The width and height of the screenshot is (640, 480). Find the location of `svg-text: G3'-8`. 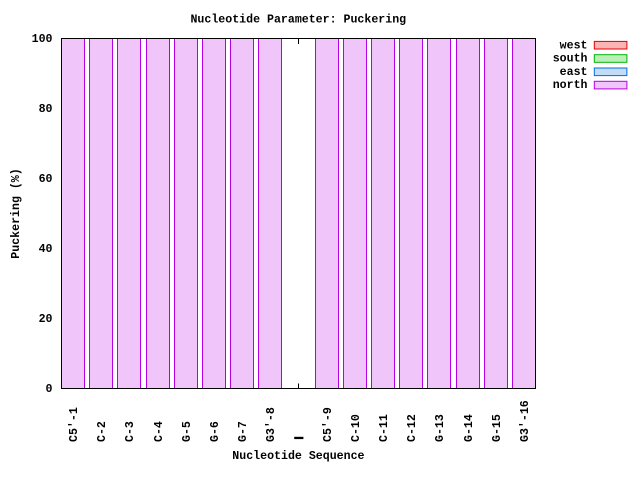

svg-text: G3'-8 is located at coordinates (271, 424).